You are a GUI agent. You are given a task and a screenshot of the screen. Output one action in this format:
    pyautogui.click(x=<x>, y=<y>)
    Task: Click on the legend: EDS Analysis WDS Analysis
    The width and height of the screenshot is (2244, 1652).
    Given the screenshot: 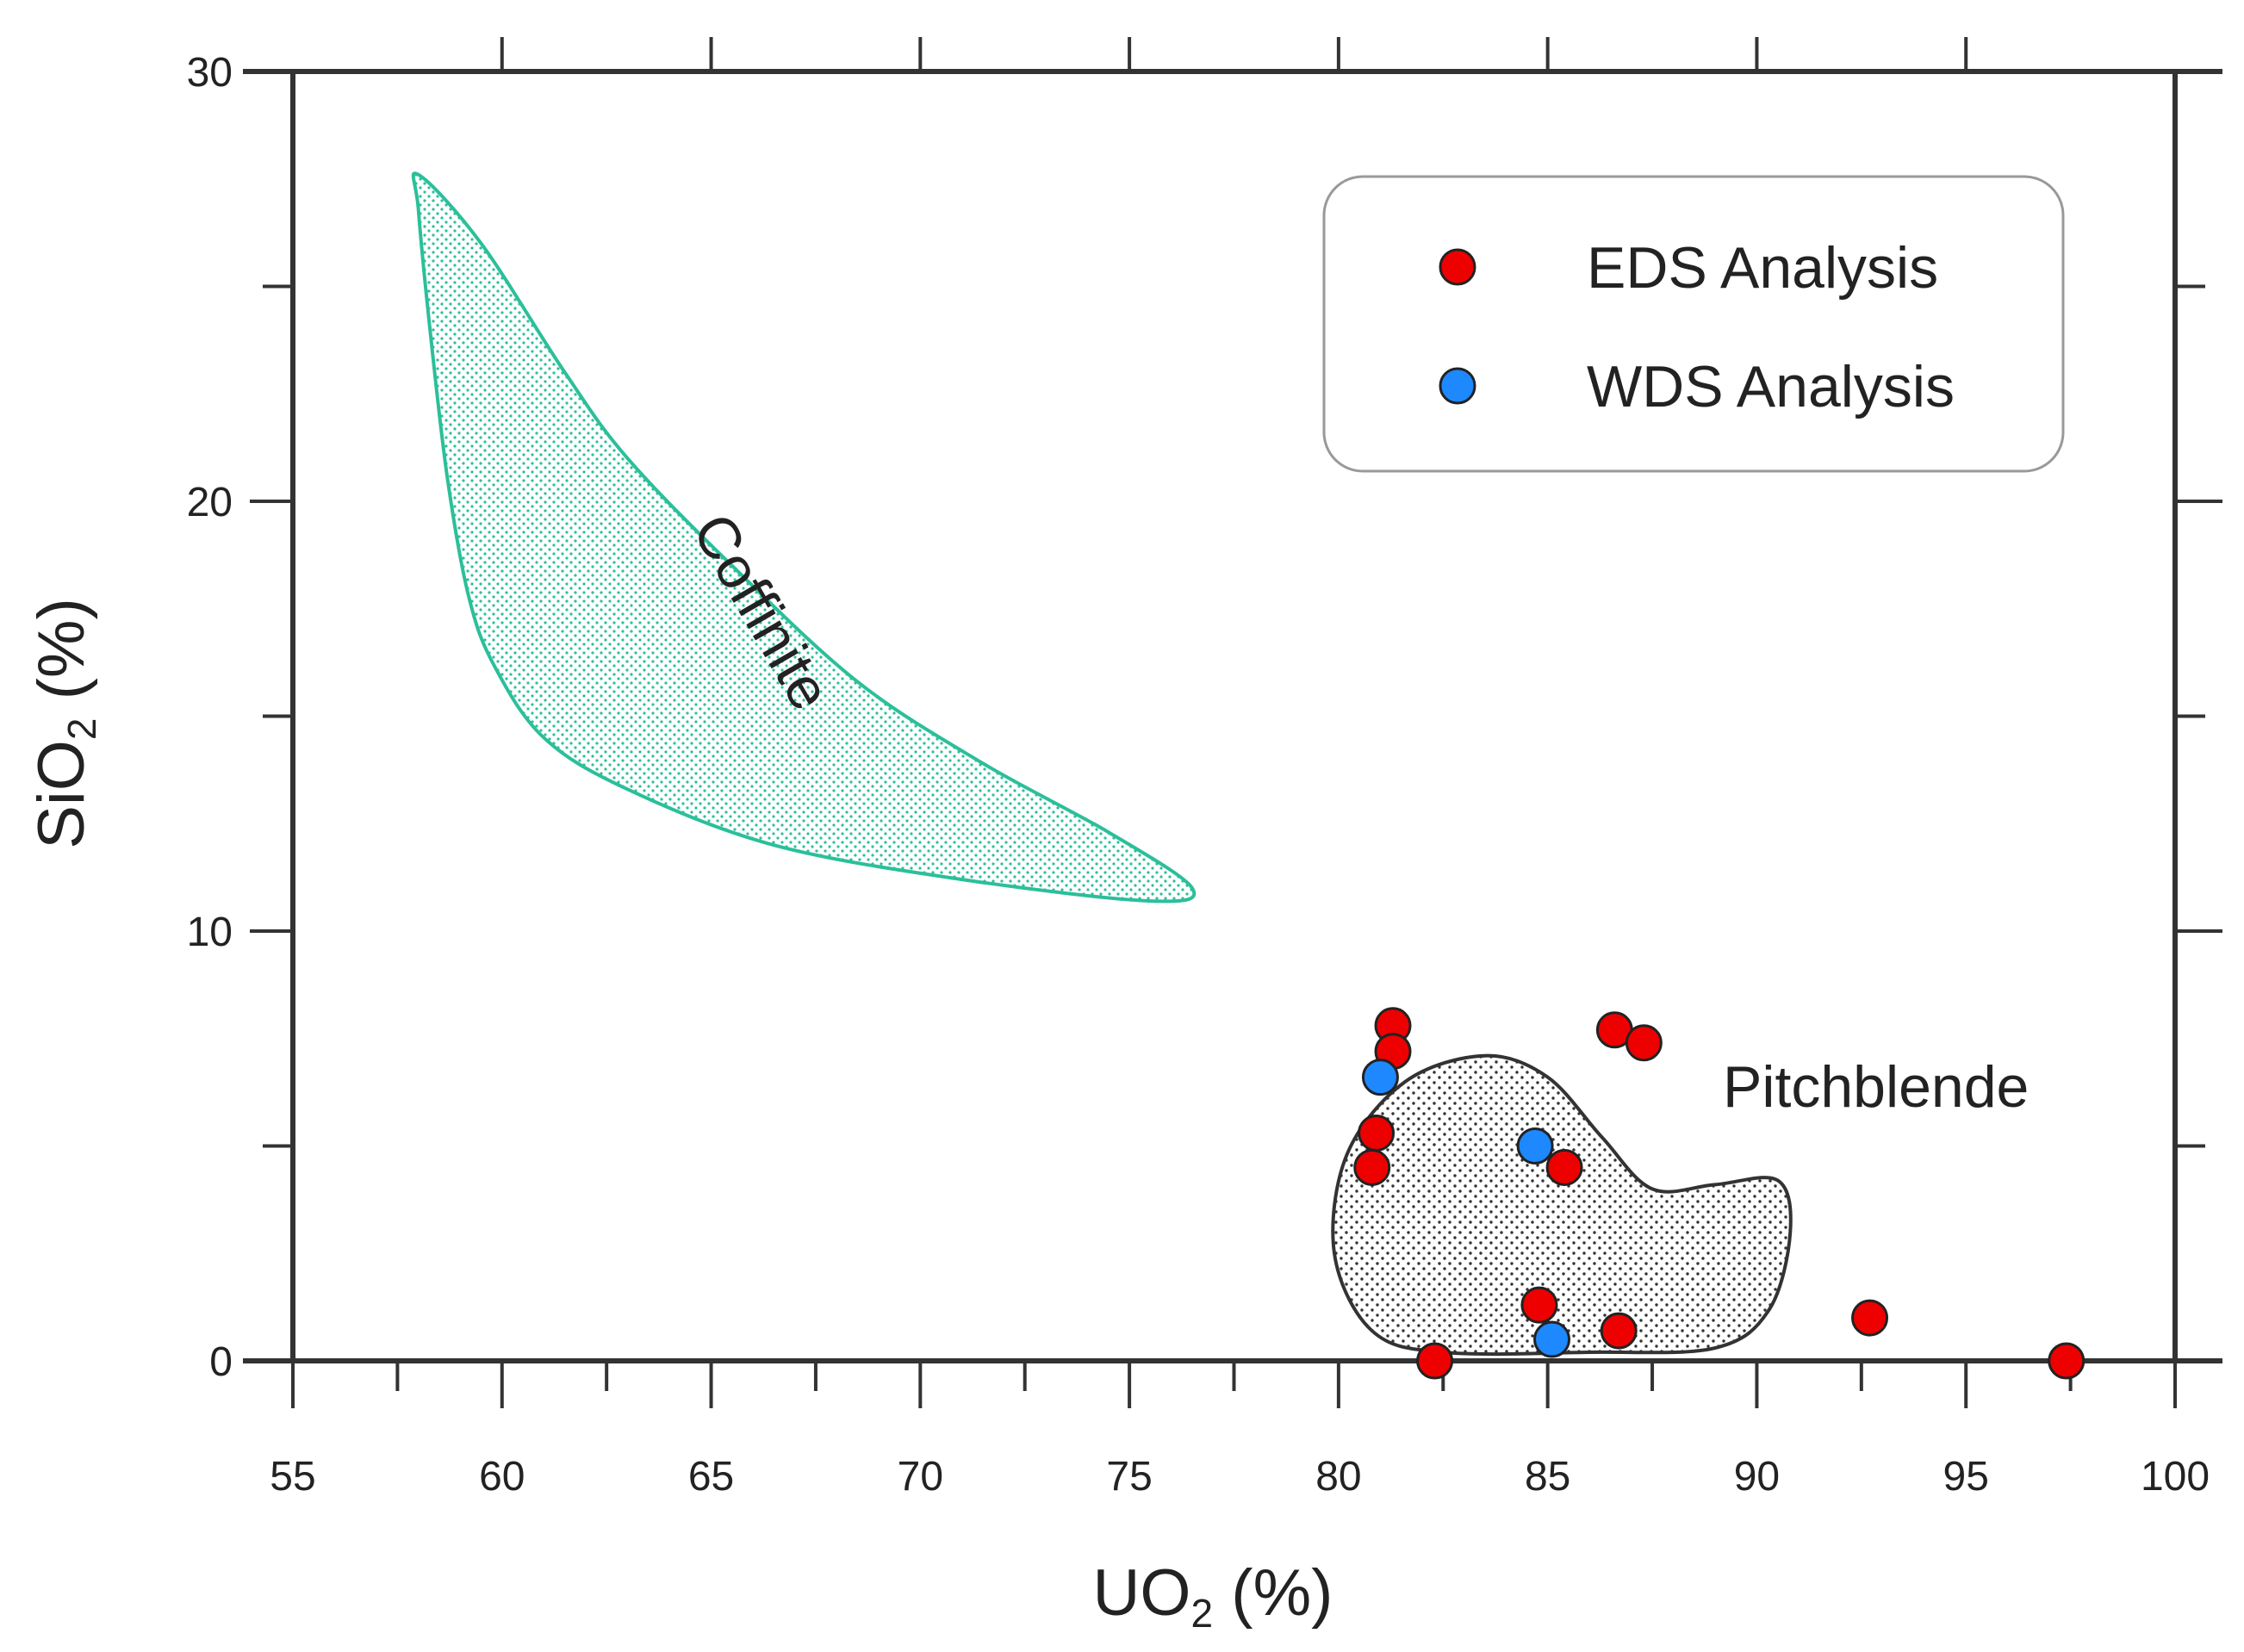 What is the action you would take?
    pyautogui.click(x=1693, y=324)
    